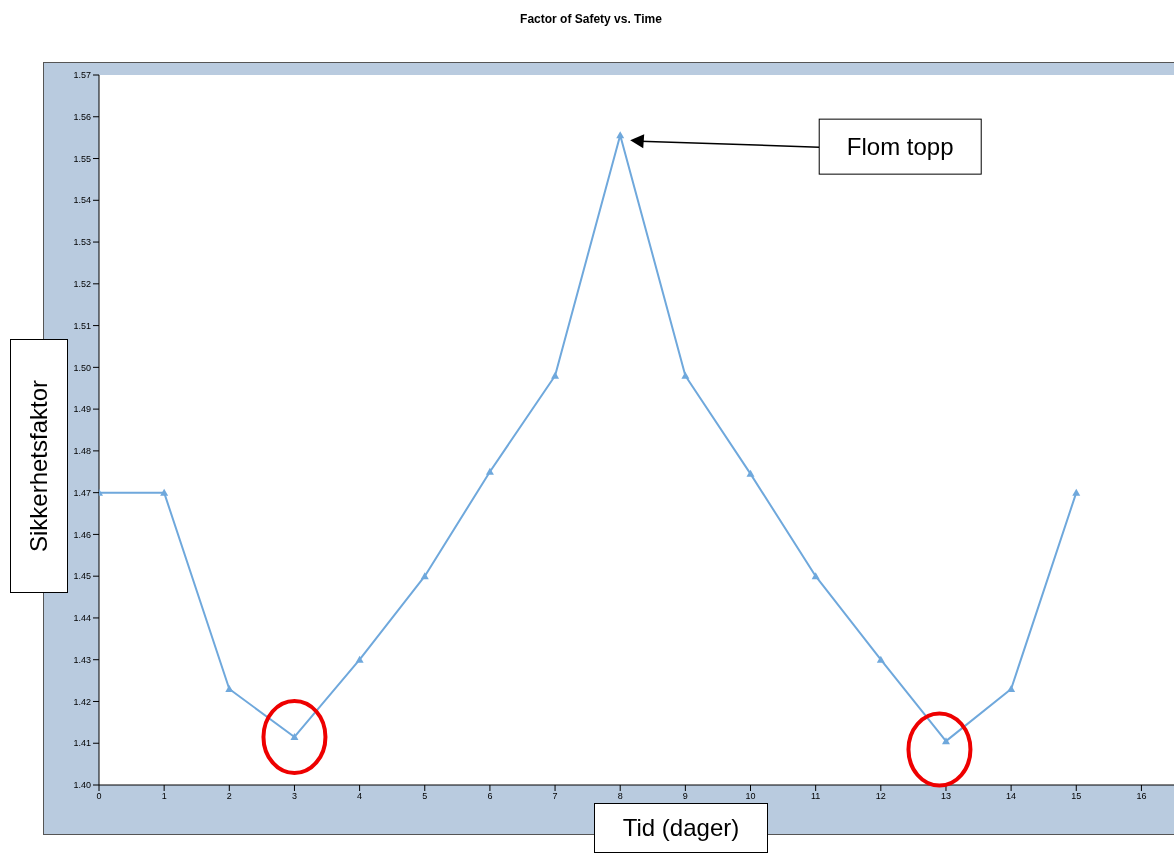 Image resolution: width=1174 pixels, height=859 pixels. What do you see at coordinates (360, 796) in the screenshot?
I see `x-tick-label: 4` at bounding box center [360, 796].